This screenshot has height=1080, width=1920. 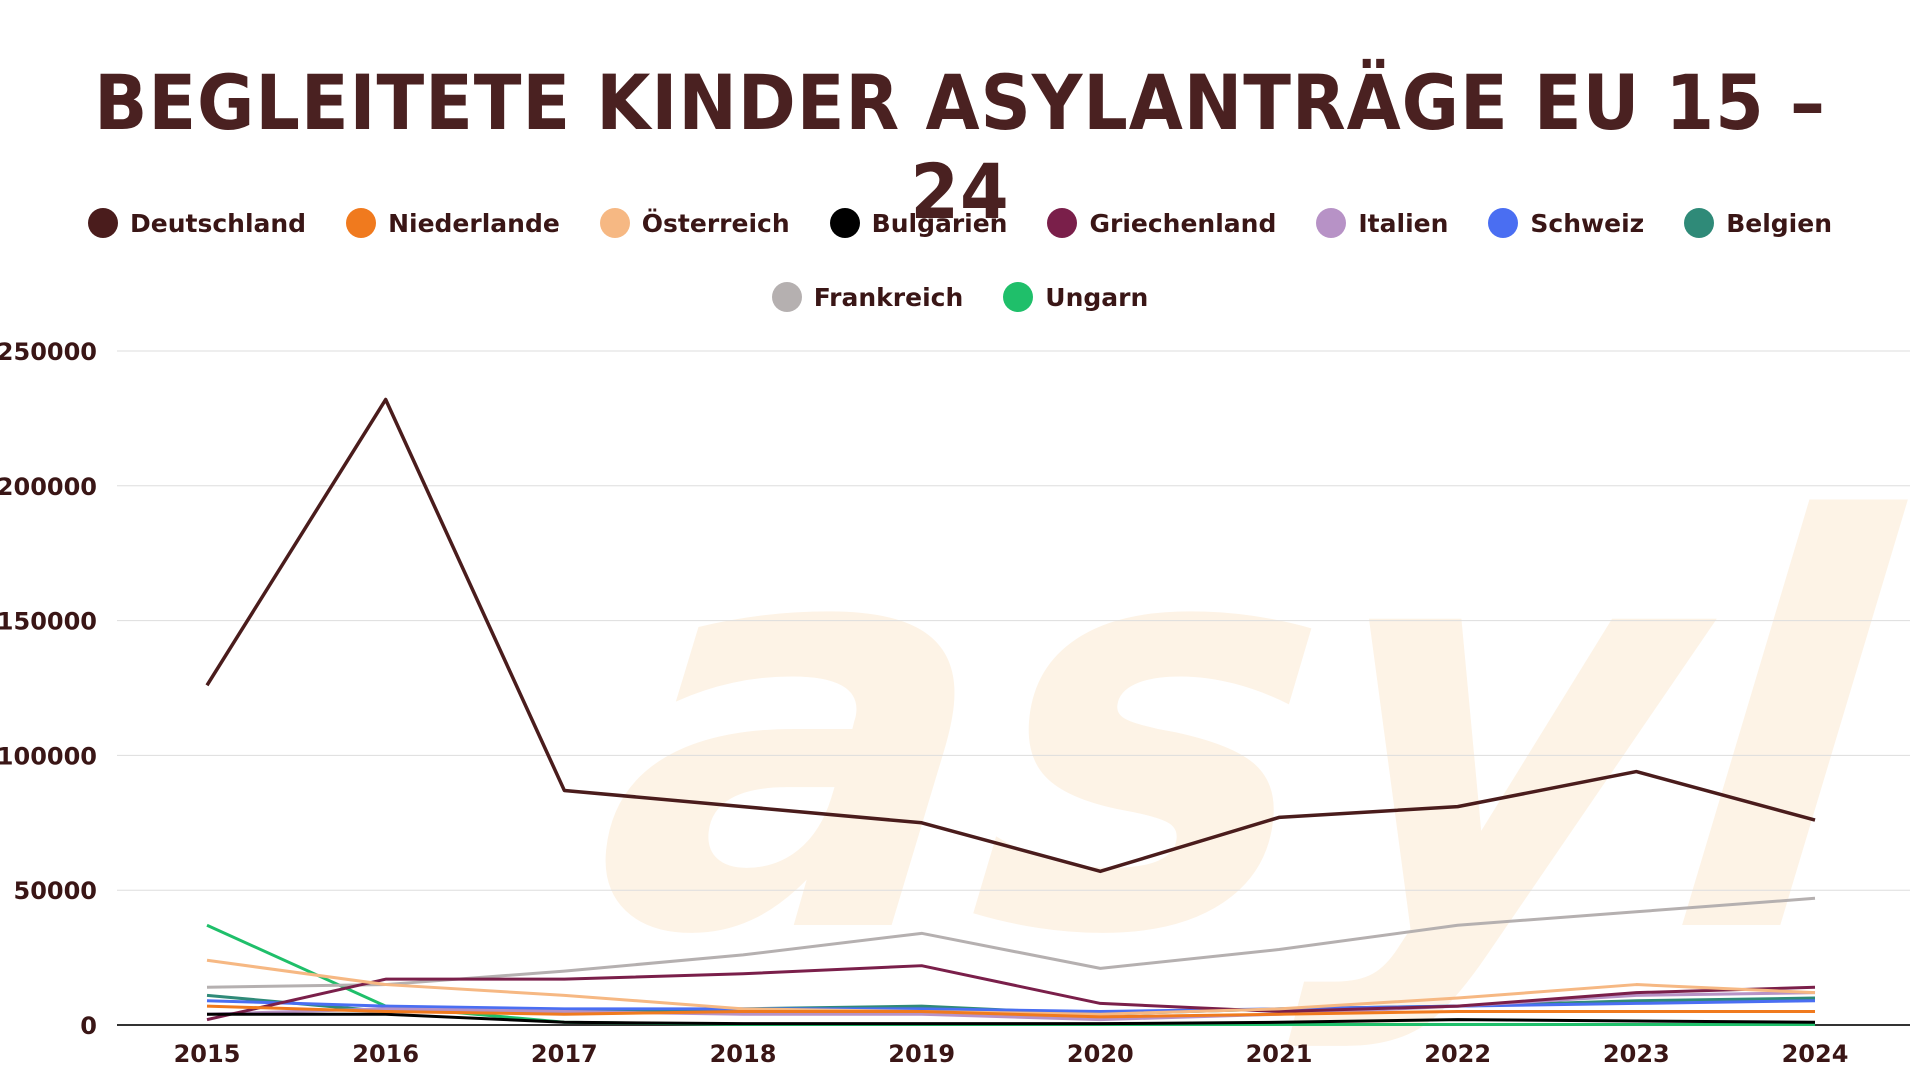 I want to click on y-tick-label: 100000, so click(x=48, y=756).